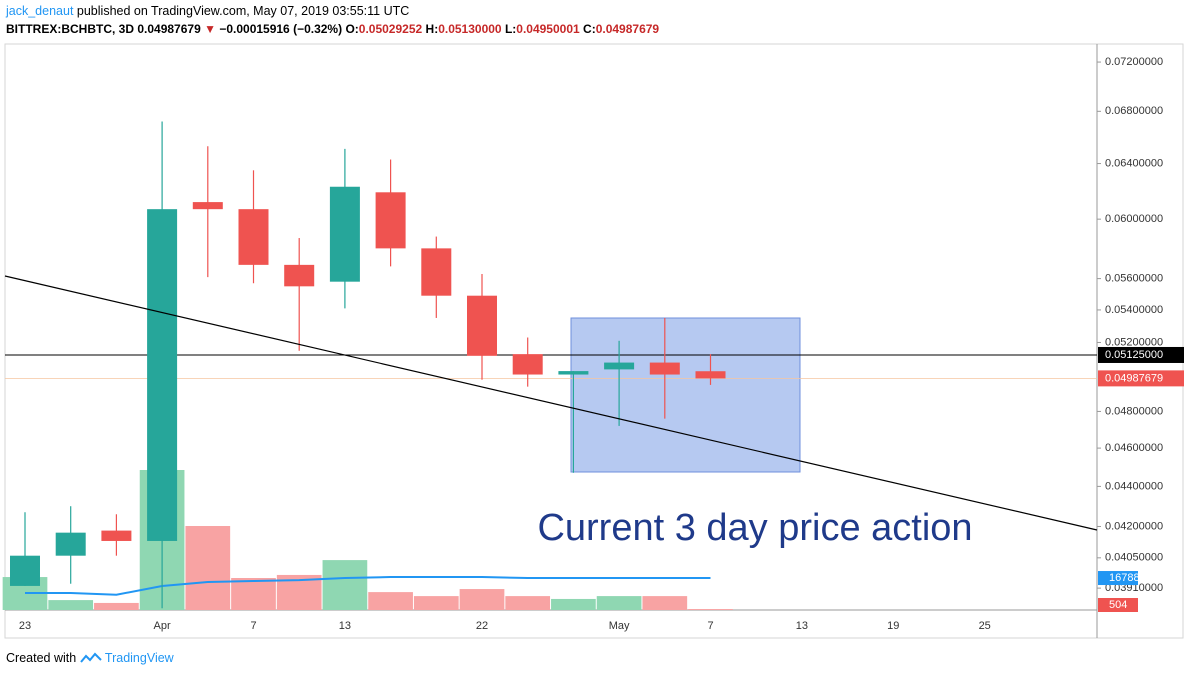 This screenshot has height=675, width=1188. I want to click on x-tick-label: May, so click(619, 626).